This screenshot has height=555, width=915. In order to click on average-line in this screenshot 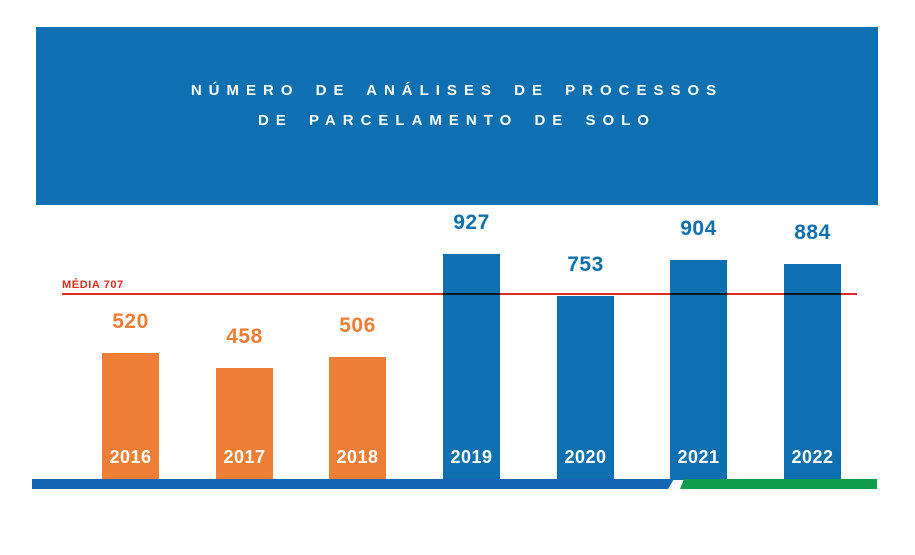, I will do `click(459, 294)`.